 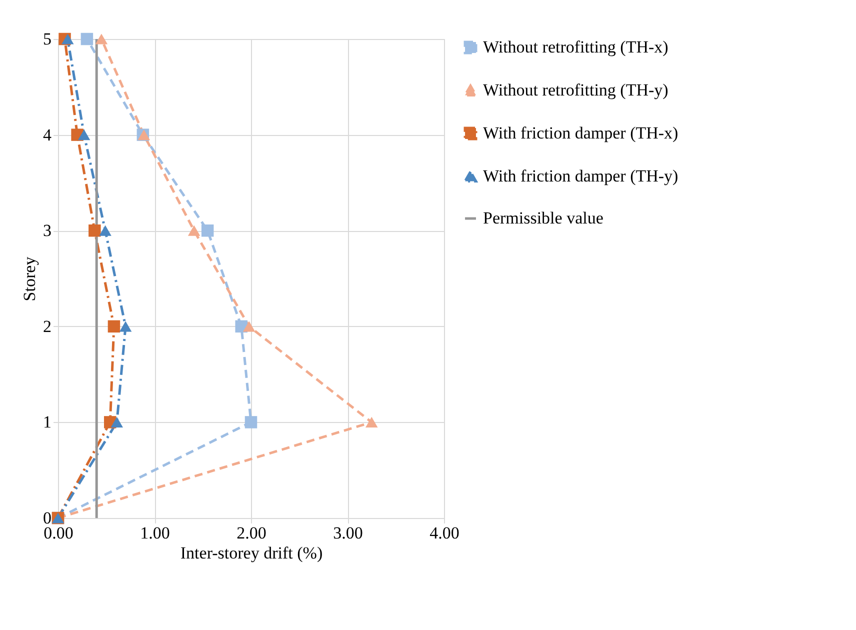 What do you see at coordinates (575, 90) in the screenshot?
I see `legend-label: Without retrofitting (TH-y)` at bounding box center [575, 90].